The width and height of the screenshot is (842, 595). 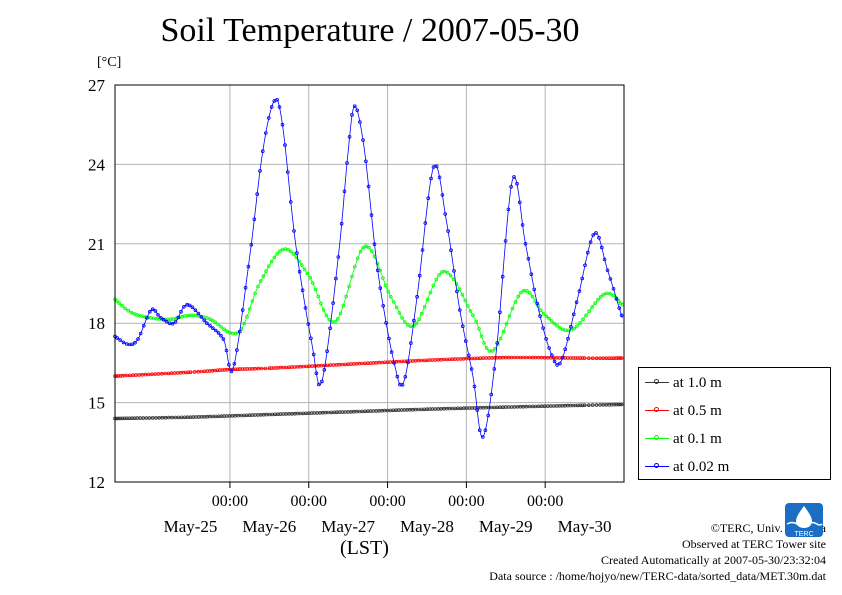 I want to click on x-date-label: May-29, so click(x=506, y=526).